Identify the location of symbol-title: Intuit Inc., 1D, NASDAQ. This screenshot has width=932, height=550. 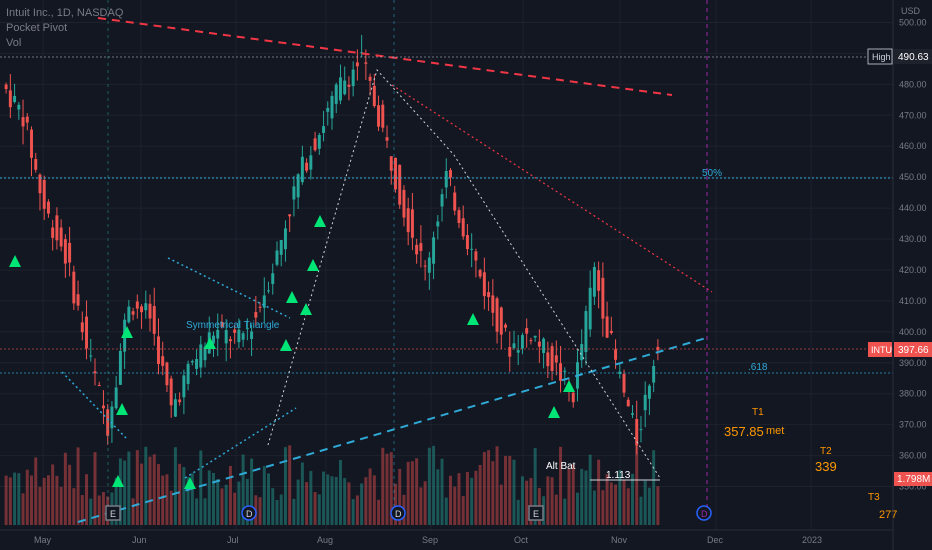
(65, 13).